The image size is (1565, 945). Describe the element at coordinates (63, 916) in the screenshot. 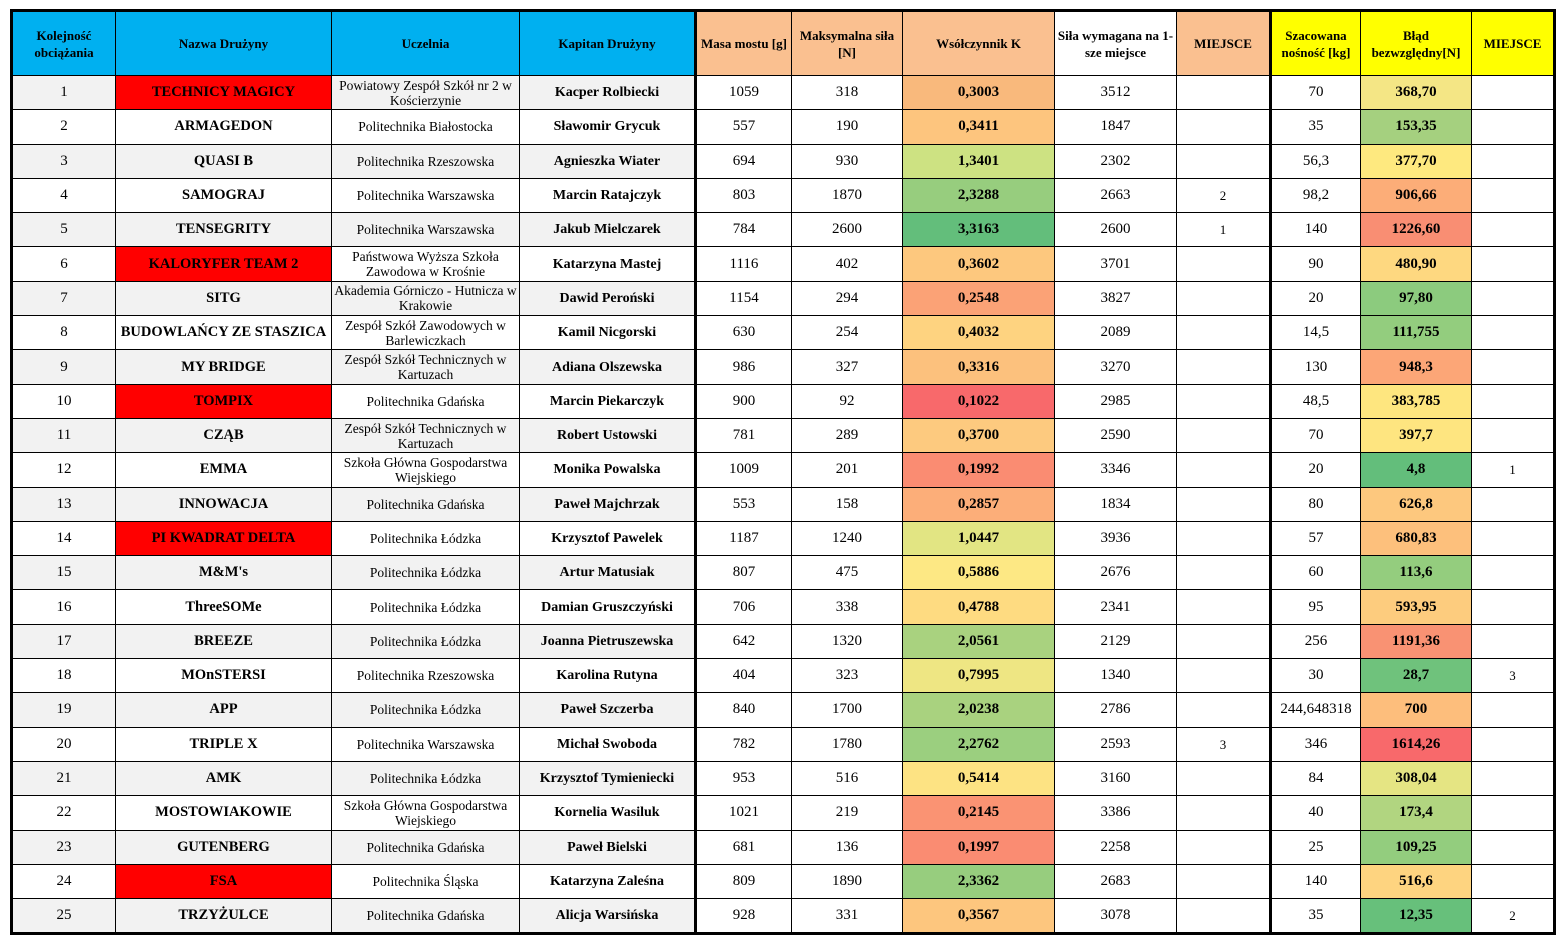

I see `cell-kolejnosc: 25` at that location.